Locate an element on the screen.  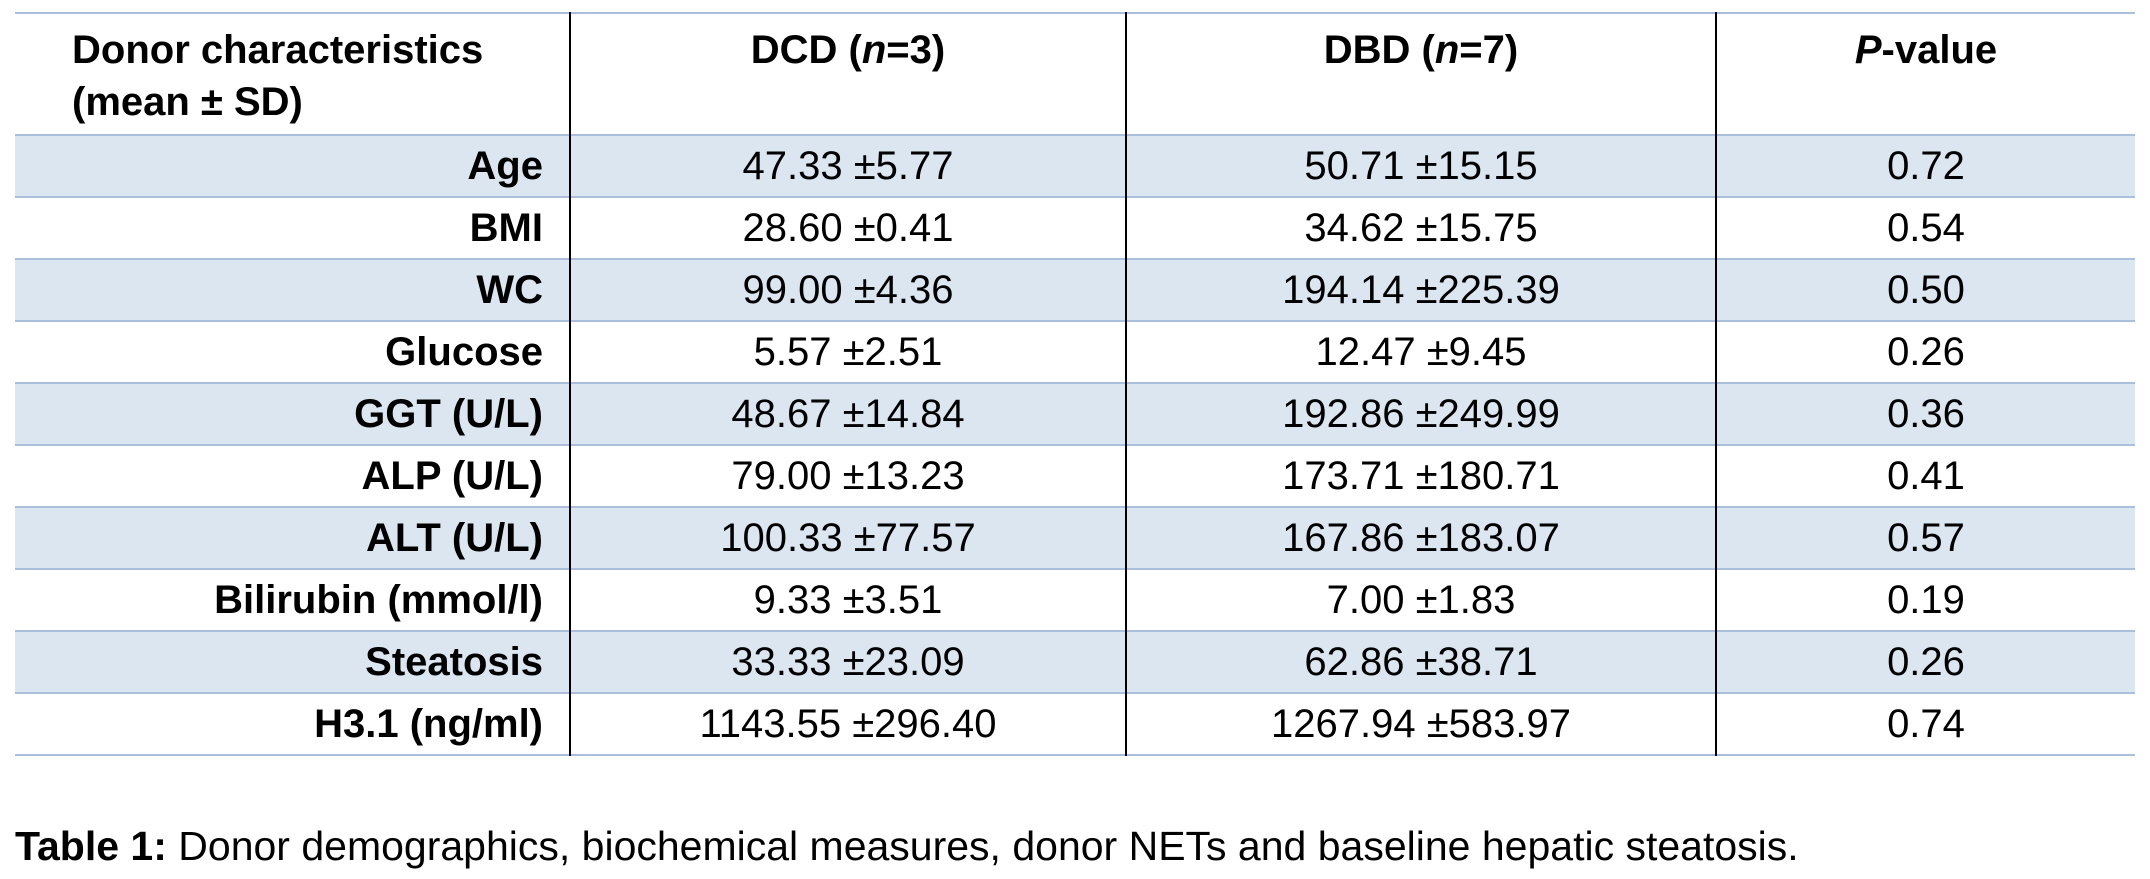
table-row: Age 47.33 ±5.77 50.71 ±15.15 0.72 is located at coordinates (1075, 166).